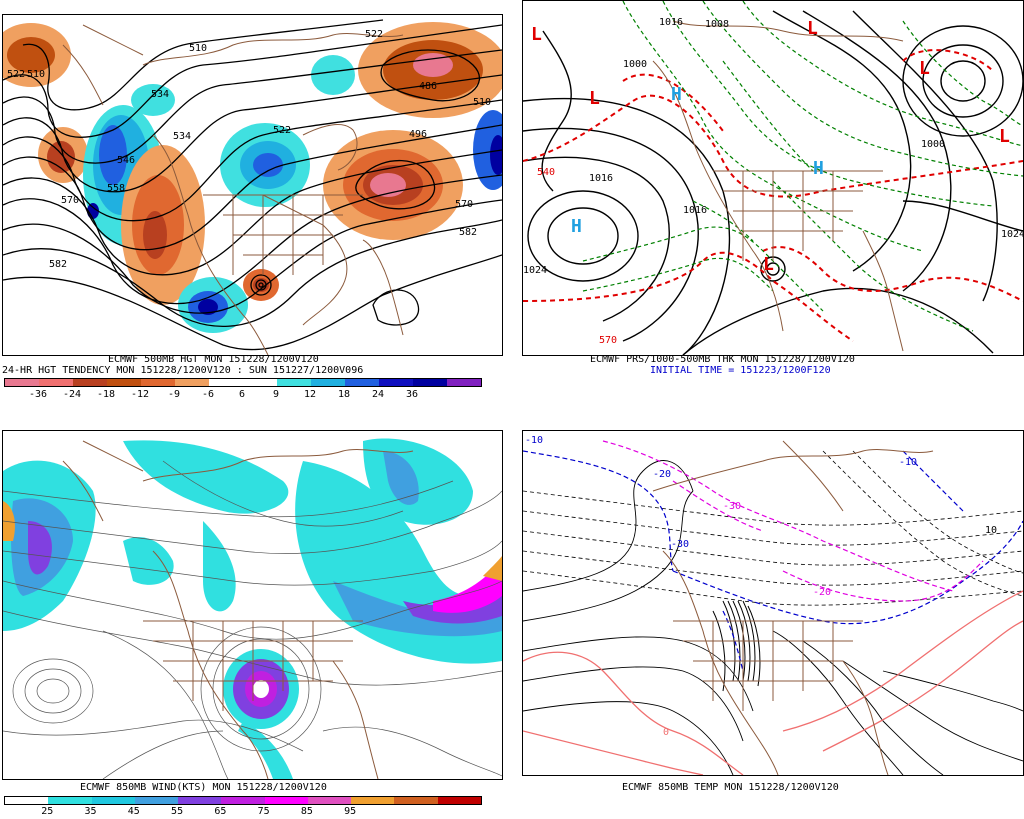 The height and width of the screenshot is (819, 1024). I want to click on colorbar-tick-label: 85, so click(306, 811).